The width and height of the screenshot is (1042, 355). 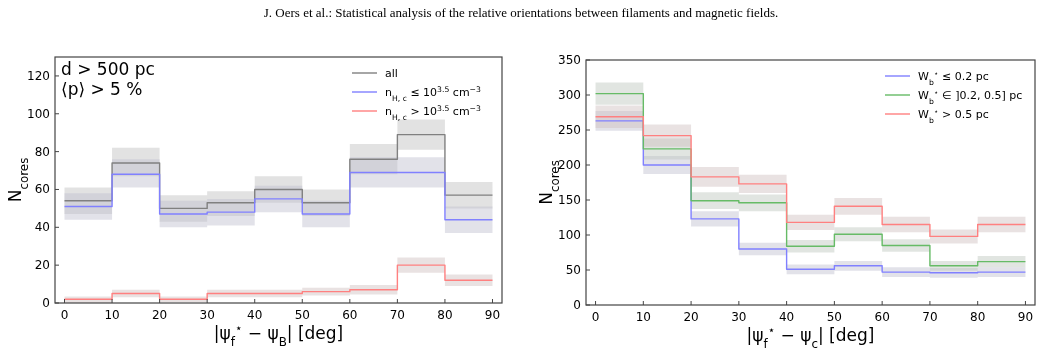 What do you see at coordinates (42, 151) in the screenshot?
I see `y-tick-label: 80` at bounding box center [42, 151].